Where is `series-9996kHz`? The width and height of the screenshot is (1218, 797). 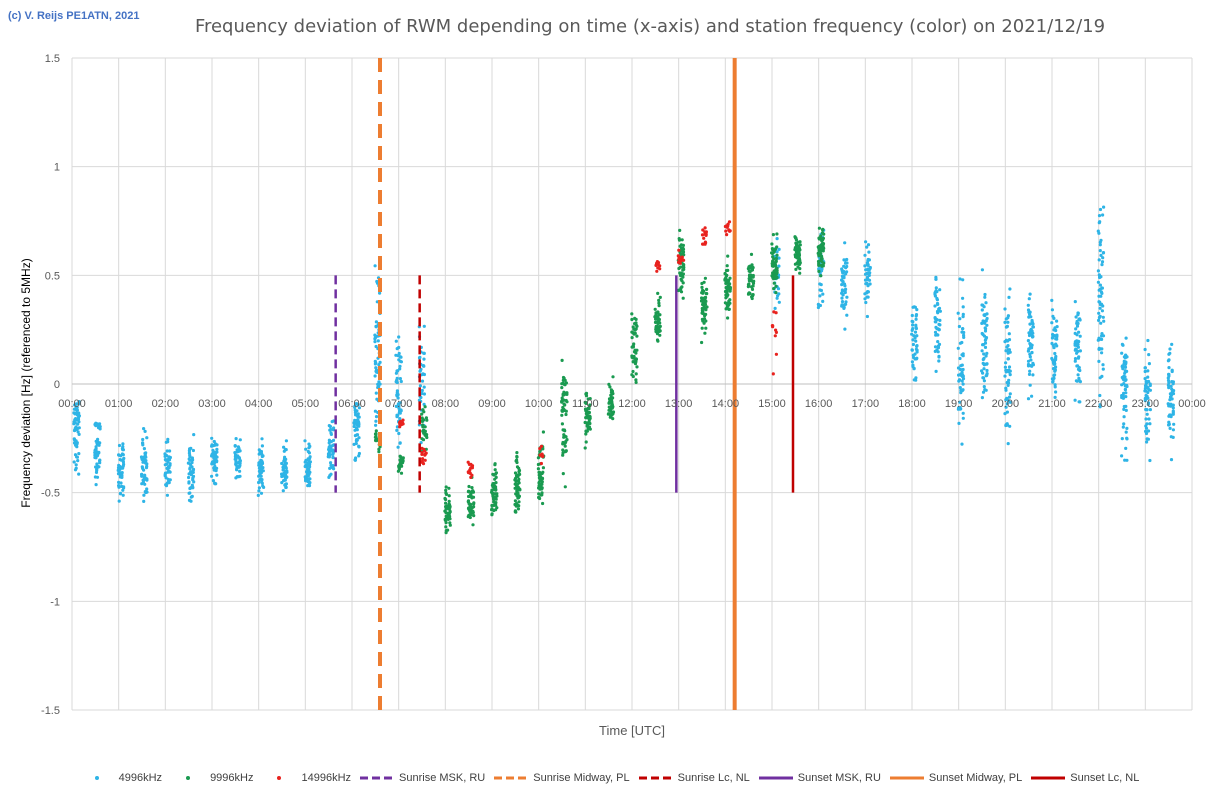 series-9996kHz is located at coordinates (599, 380).